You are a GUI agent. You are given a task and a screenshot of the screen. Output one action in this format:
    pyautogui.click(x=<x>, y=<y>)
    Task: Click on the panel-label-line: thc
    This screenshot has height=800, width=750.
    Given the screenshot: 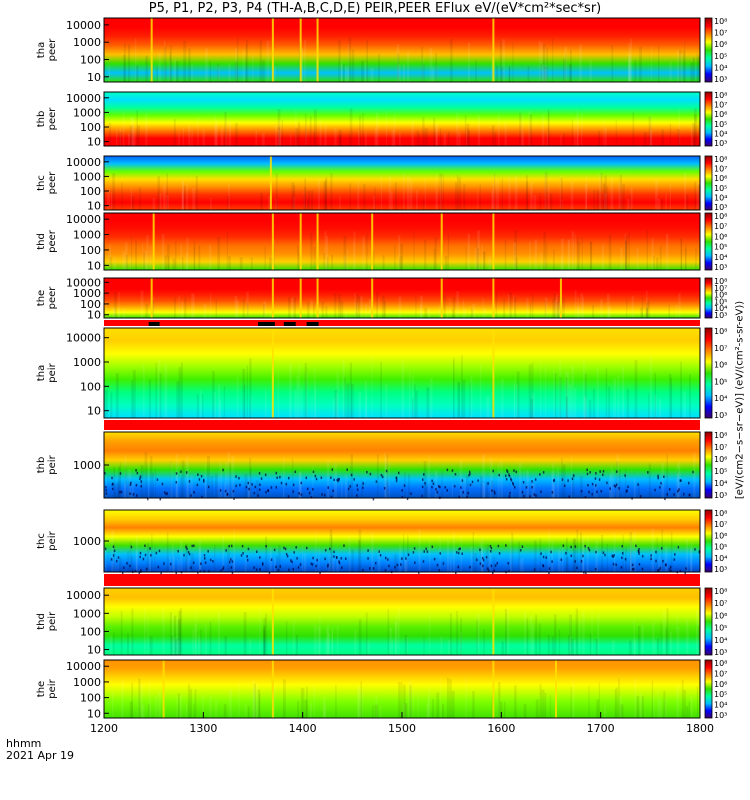 What is the action you would take?
    pyautogui.click(x=41, y=541)
    